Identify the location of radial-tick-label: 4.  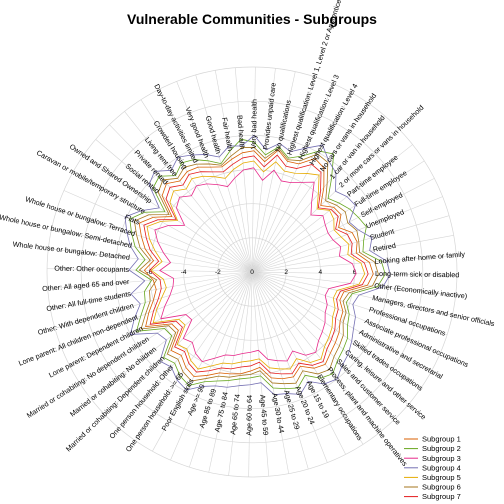
(321, 272).